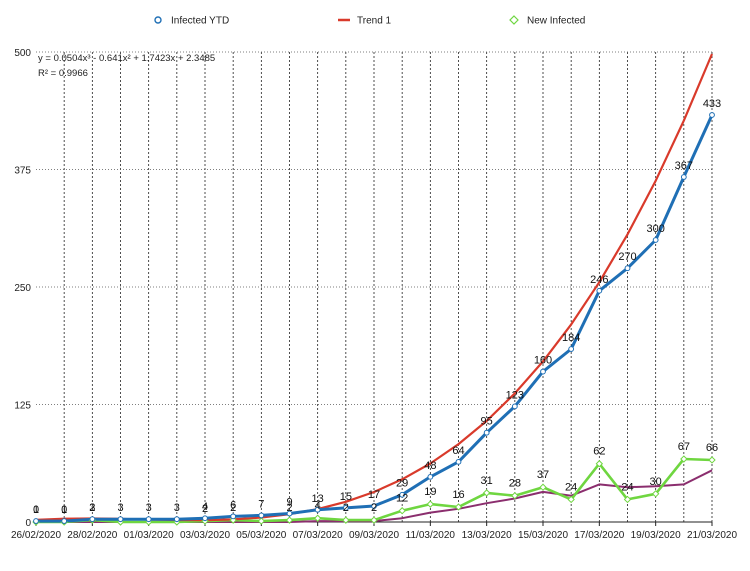  What do you see at coordinates (543, 361) in the screenshot?
I see `infected-ytd-data-label: 160` at bounding box center [543, 361].